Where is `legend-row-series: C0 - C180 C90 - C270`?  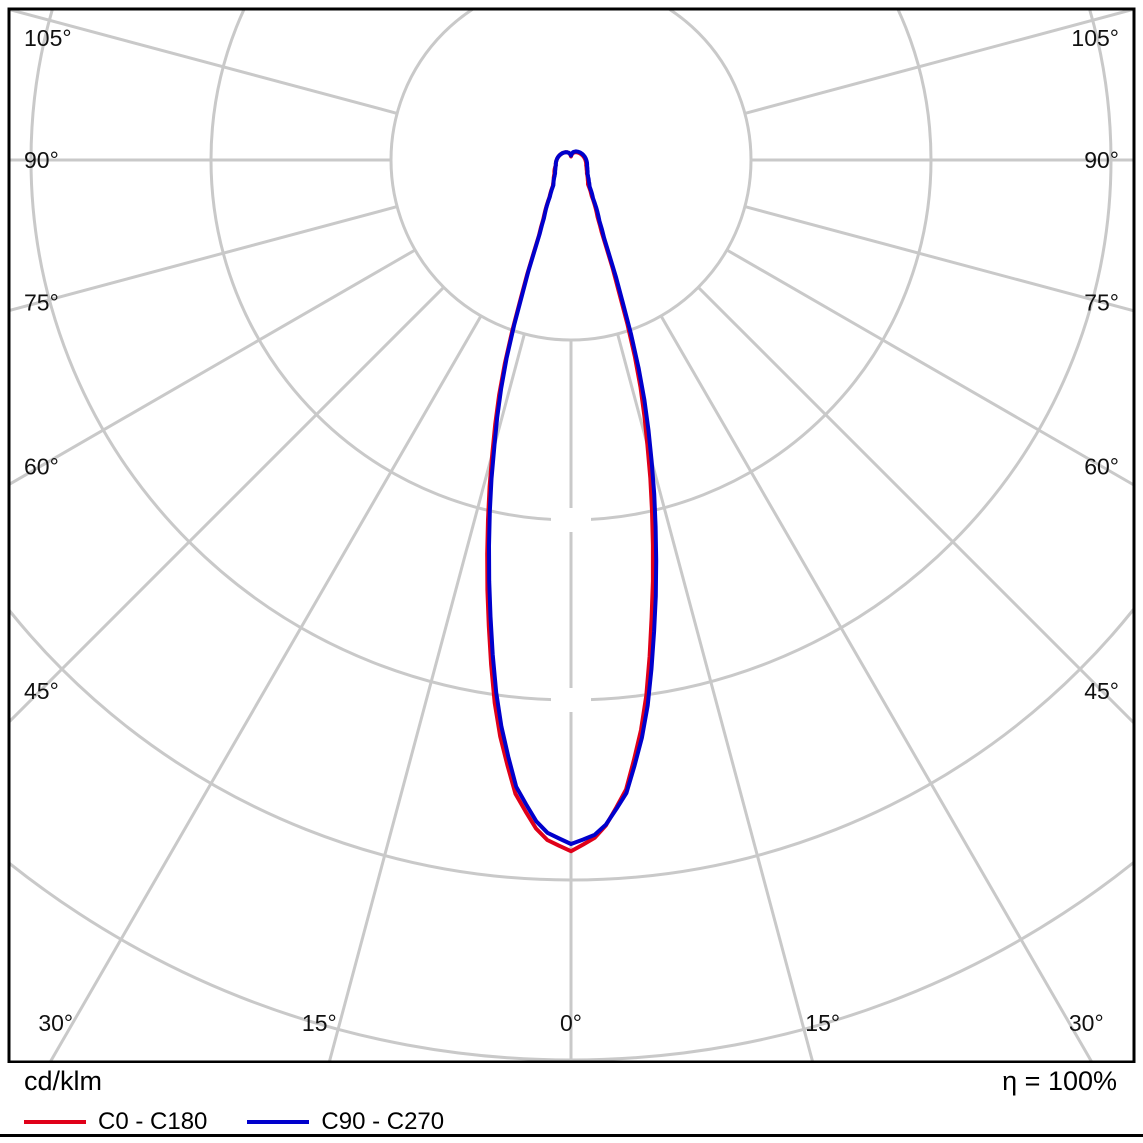
legend-row-series: C0 - C180 C90 - C270 is located at coordinates (571, 1116).